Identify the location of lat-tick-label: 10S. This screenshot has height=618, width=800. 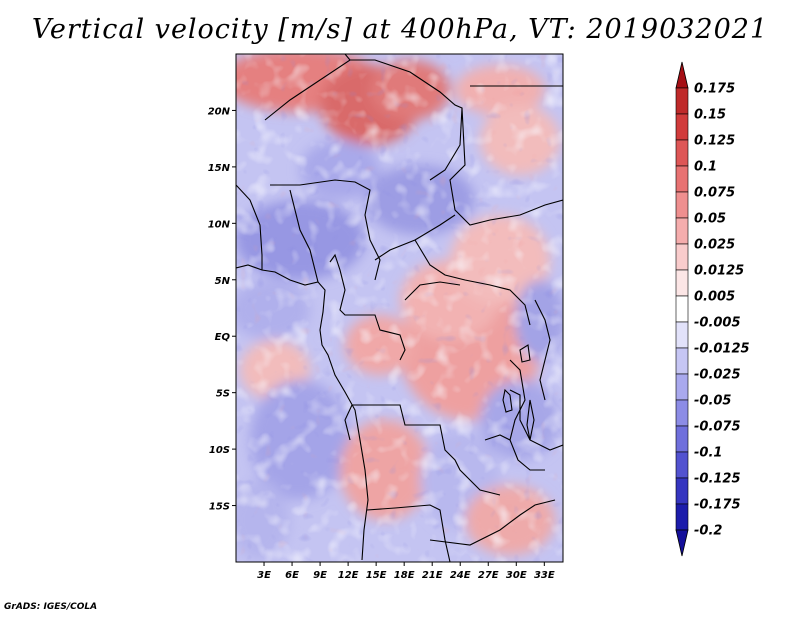
(219, 450).